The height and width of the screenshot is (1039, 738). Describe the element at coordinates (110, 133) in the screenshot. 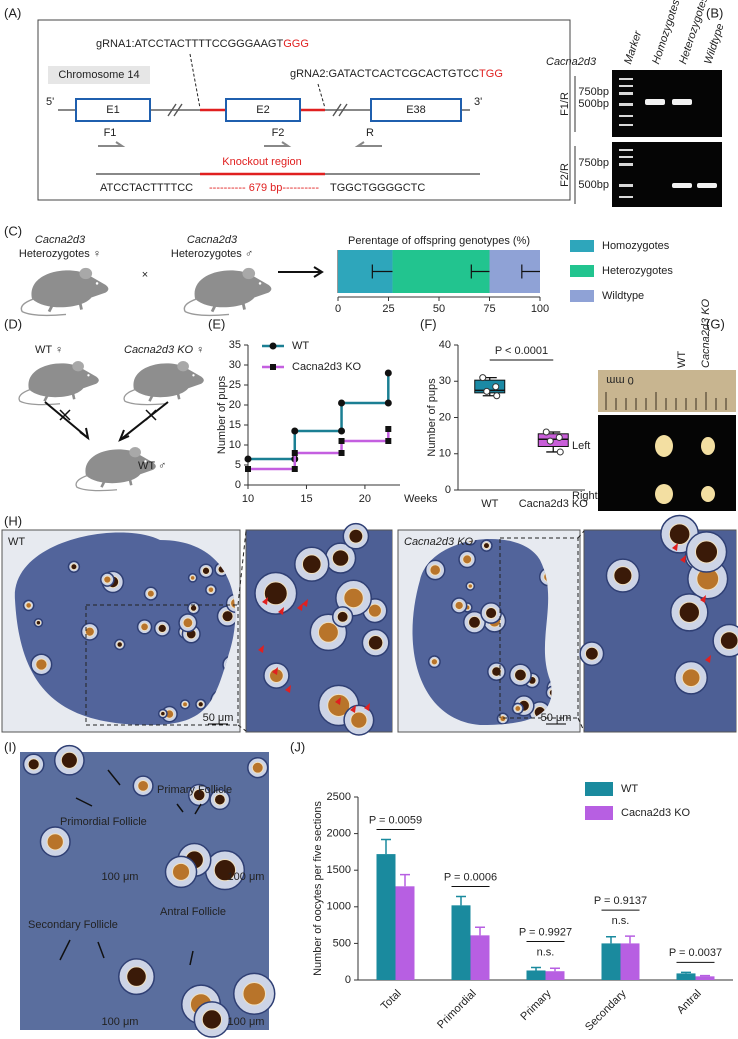

I see `primer-label: F1` at that location.